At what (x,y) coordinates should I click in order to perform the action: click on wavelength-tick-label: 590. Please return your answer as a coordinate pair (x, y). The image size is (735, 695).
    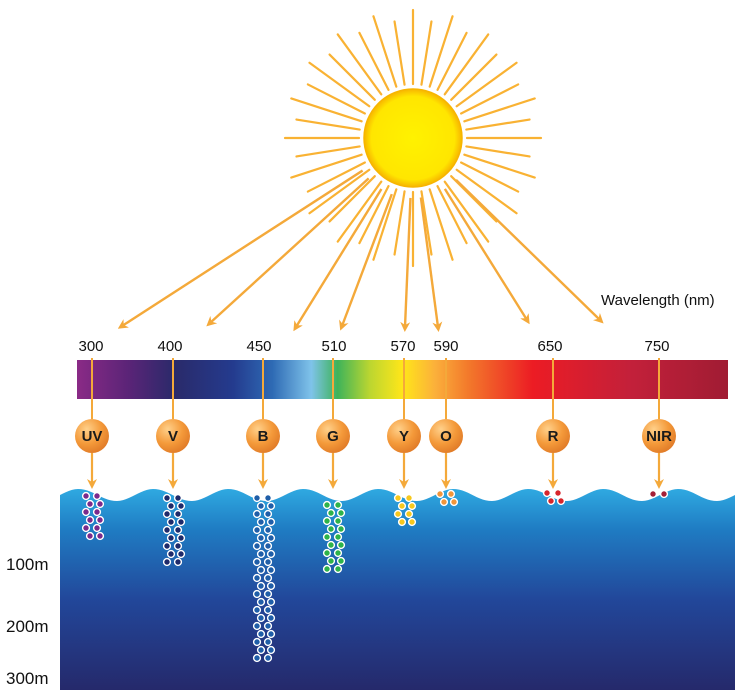
    Looking at the image, I should click on (446, 346).